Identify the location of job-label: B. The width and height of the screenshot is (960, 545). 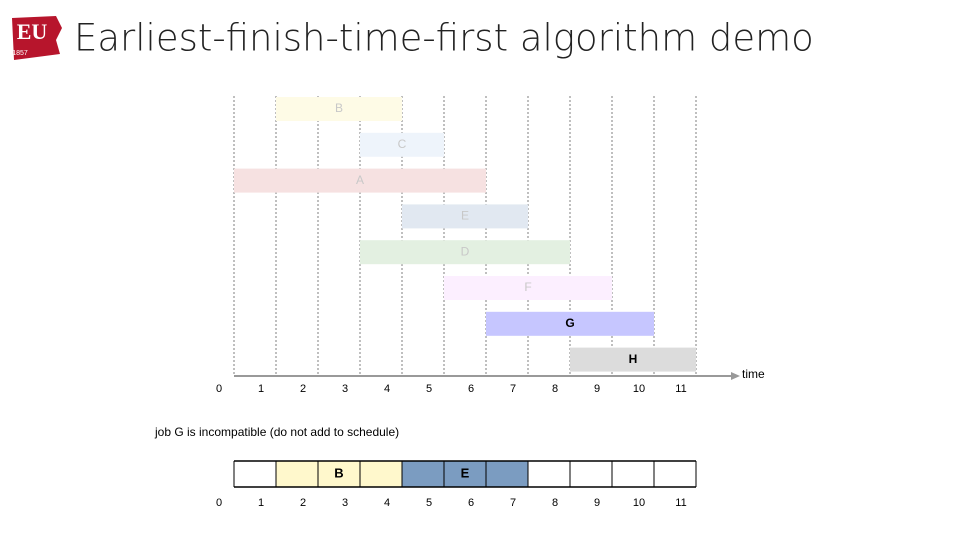
(339, 108).